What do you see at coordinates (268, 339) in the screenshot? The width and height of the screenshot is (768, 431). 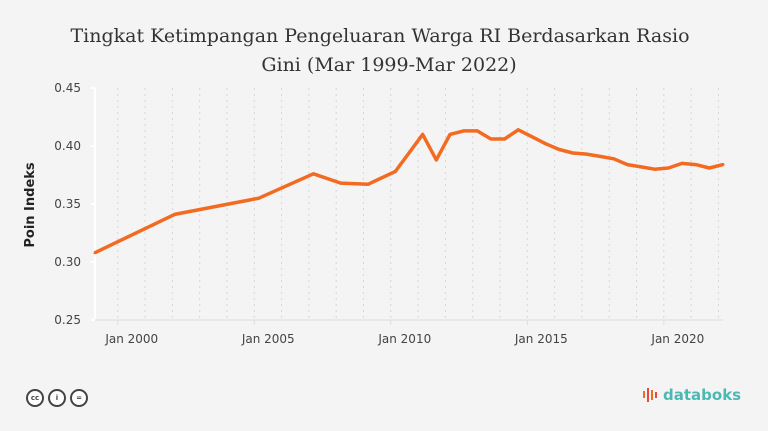 I see `x-tick-label: Jan 2005` at bounding box center [268, 339].